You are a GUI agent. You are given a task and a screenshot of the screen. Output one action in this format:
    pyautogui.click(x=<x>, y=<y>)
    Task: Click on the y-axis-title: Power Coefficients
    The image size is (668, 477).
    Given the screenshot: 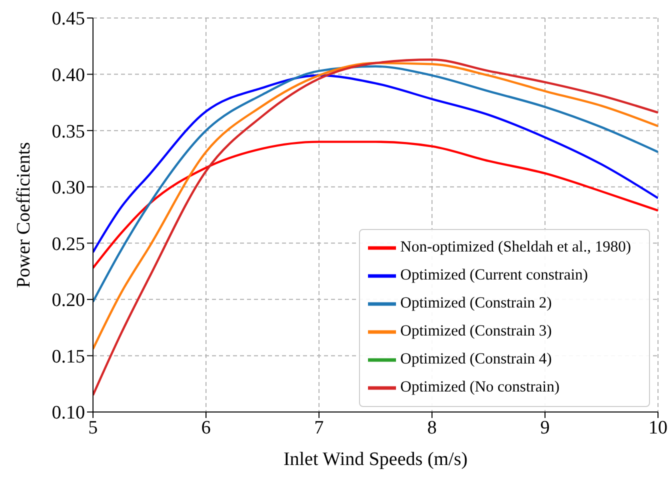 What is the action you would take?
    pyautogui.click(x=24, y=215)
    